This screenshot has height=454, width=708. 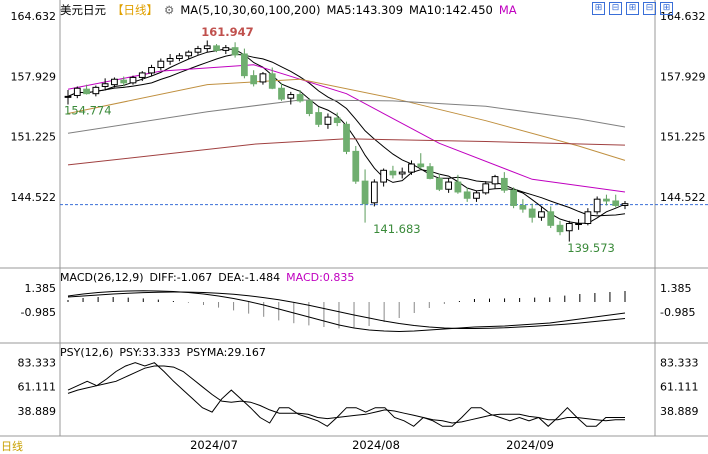 What do you see at coordinates (83, 10) in the screenshot?
I see `symbol-label: 美元日元` at bounding box center [83, 10].